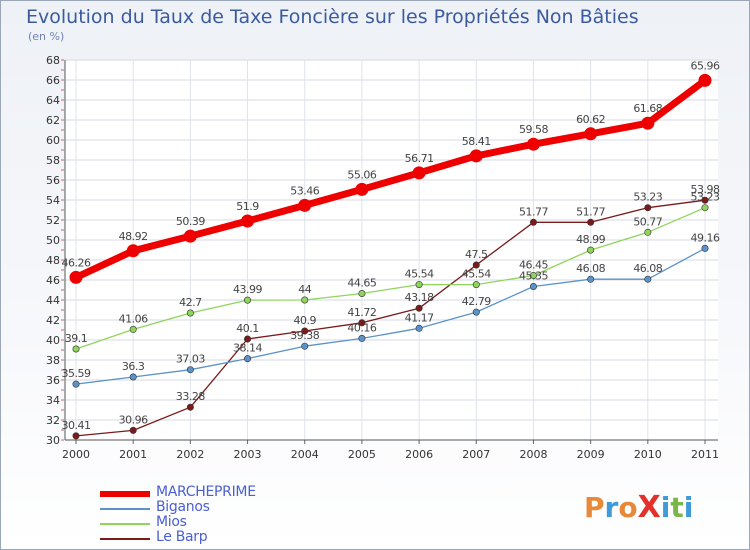 The height and width of the screenshot is (550, 750). I want to click on data-label: 49.16, so click(705, 237).